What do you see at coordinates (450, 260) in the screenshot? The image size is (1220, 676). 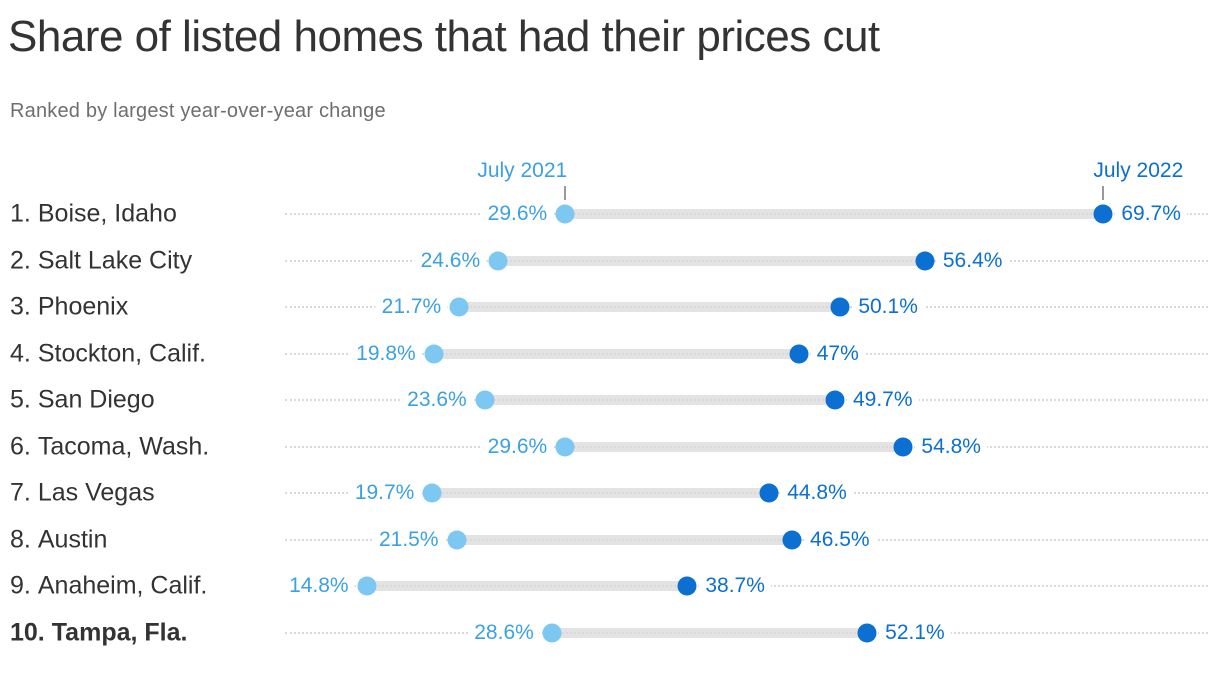 I see `value-label-july-2021: 24.6%` at bounding box center [450, 260].